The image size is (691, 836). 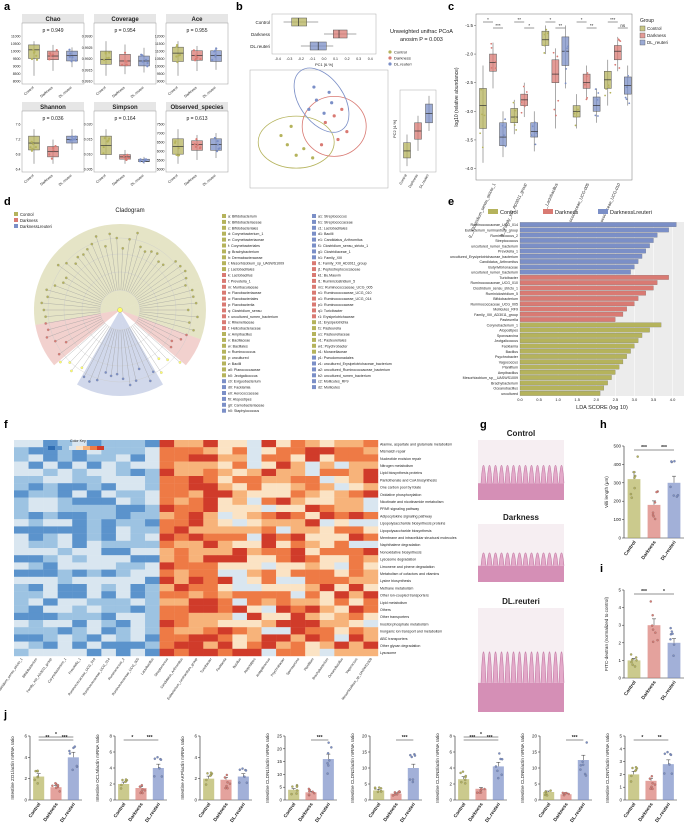 What do you see at coordinates (388, 653) in the screenshot?
I see `panel-f-pathway-29: Lysosome` at bounding box center [388, 653].